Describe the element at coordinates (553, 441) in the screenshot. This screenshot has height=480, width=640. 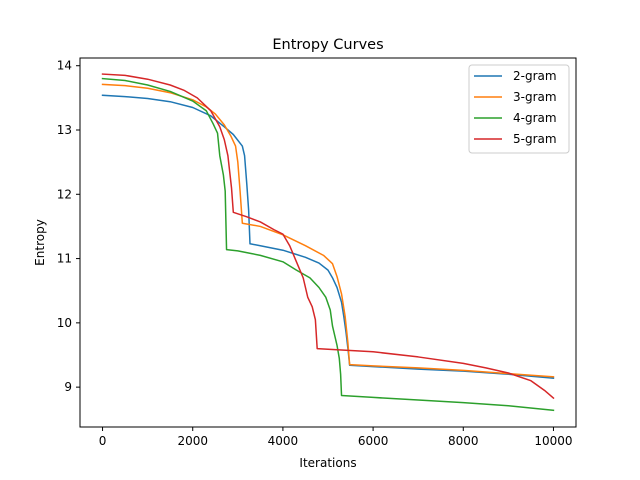
I see `x-tick-label: 10000` at that location.